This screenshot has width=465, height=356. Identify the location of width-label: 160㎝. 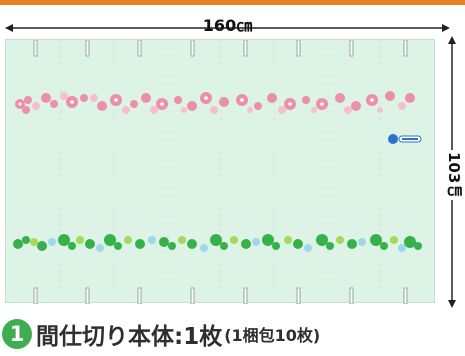
(227, 25).